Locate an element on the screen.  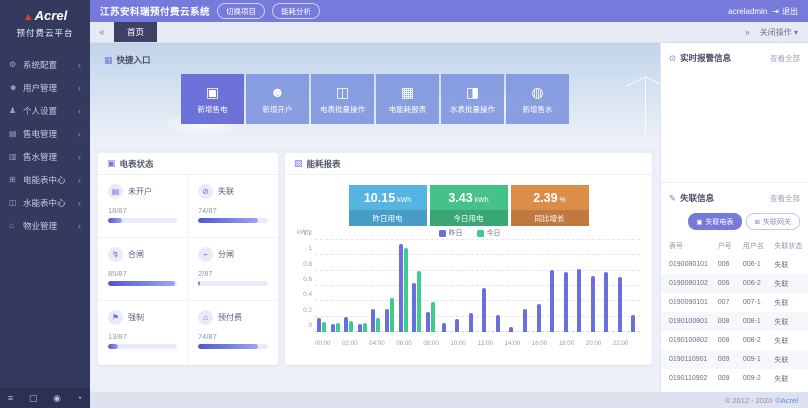
bar-昨日-12:00 is located at coordinates (484, 309).